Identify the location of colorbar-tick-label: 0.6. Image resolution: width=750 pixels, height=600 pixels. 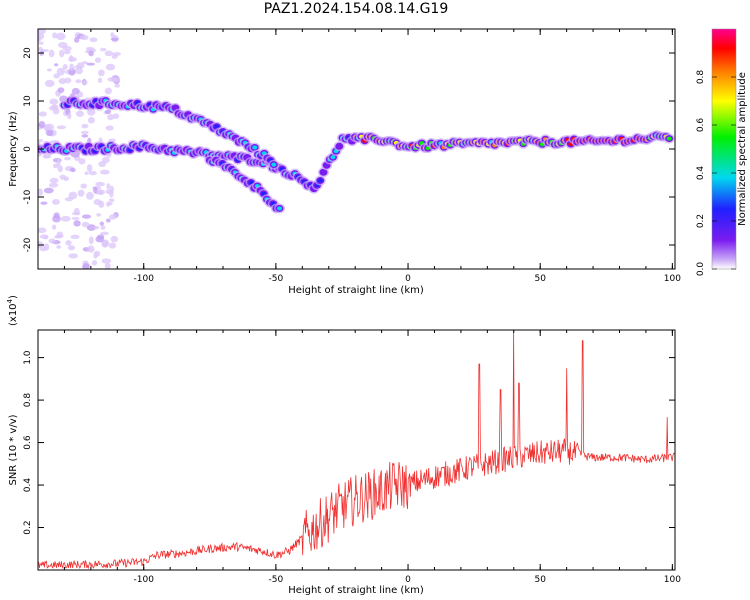
(701, 125).